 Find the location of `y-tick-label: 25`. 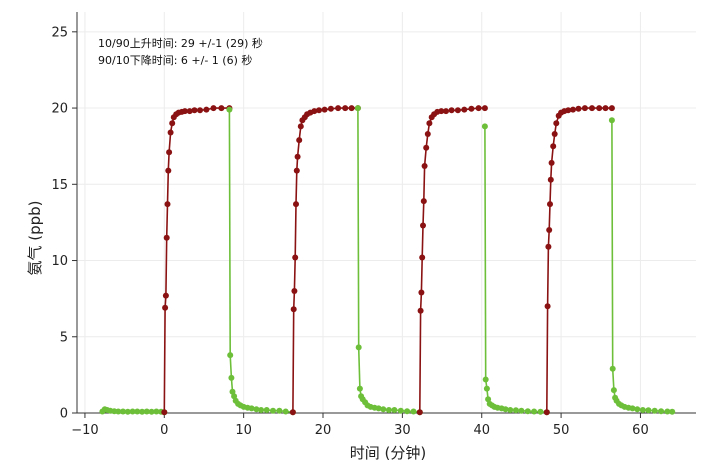

y-tick-label: 25 is located at coordinates (59, 32).